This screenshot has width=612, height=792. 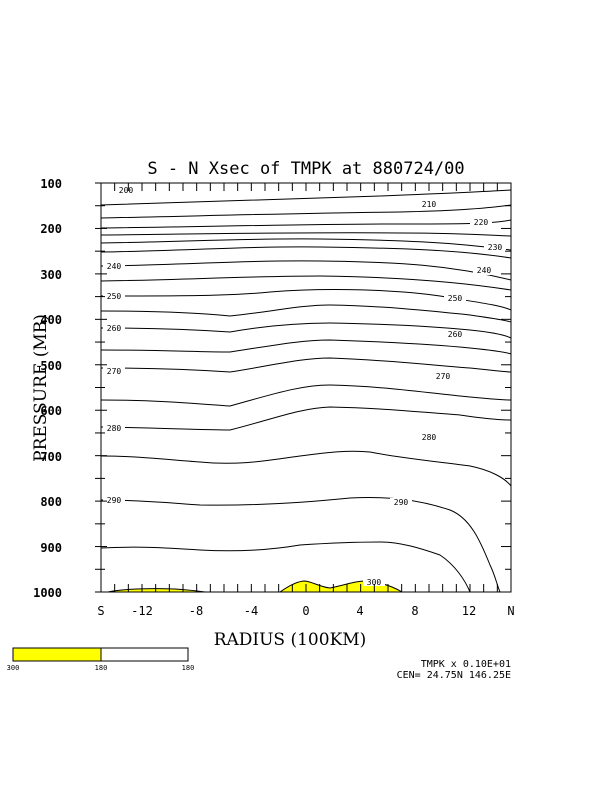 I want to click on contour-label: 200, so click(x=126, y=190).